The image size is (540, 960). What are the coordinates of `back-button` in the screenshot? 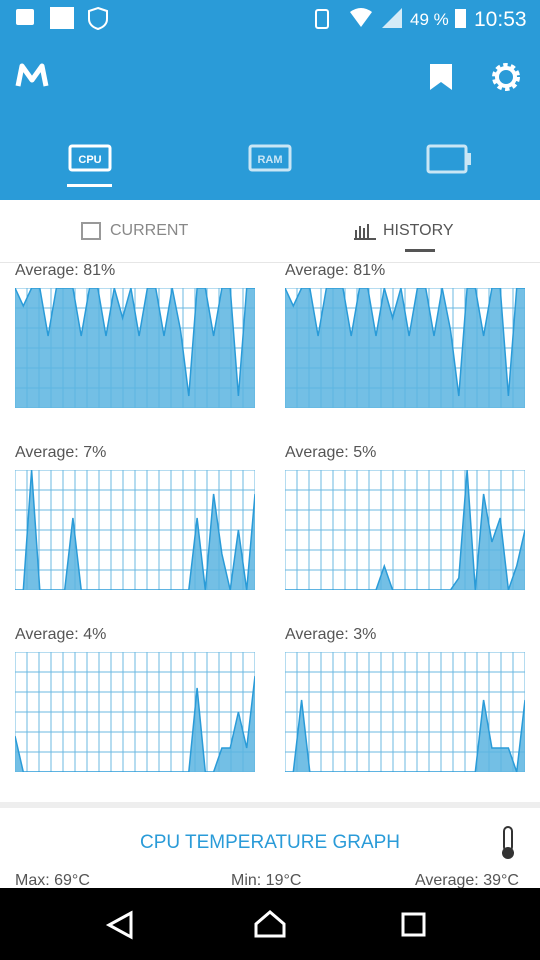 It's located at (119, 925).